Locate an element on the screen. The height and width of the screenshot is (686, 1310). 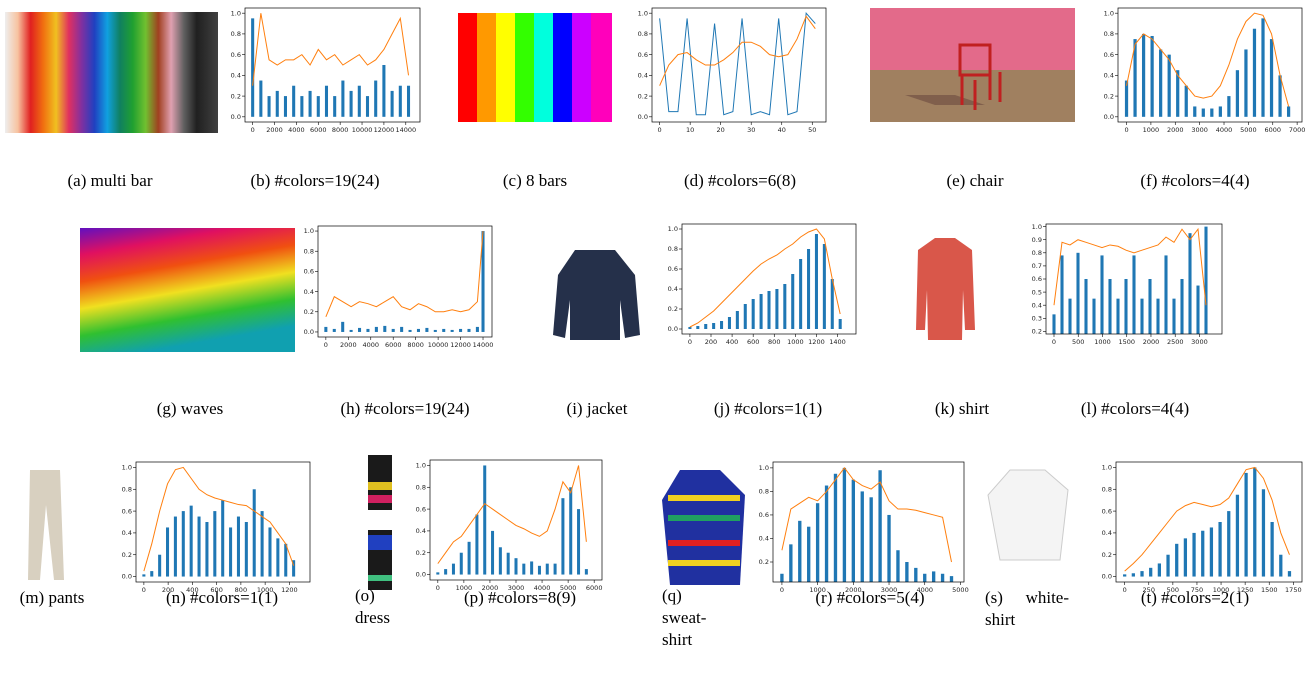
chart: 0 10 20 30 40 50 0.0 0.2 0.4 0.6 0.8 1.0 is located at coordinates (732, 70).